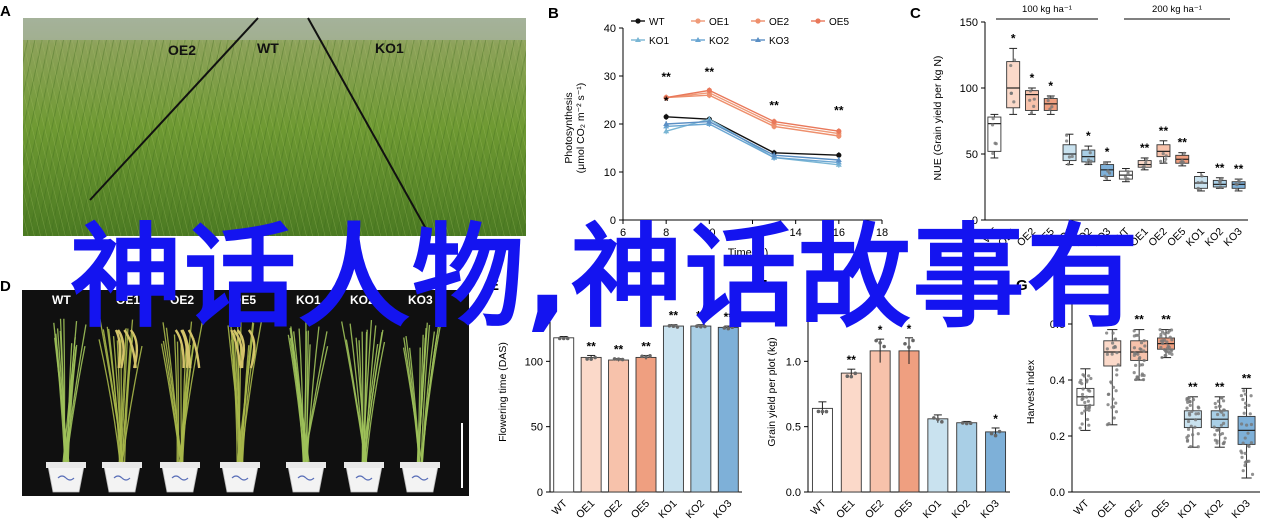 The image size is (1269, 527). I want to click on x-tick-label: KO1, so click(932, 509).